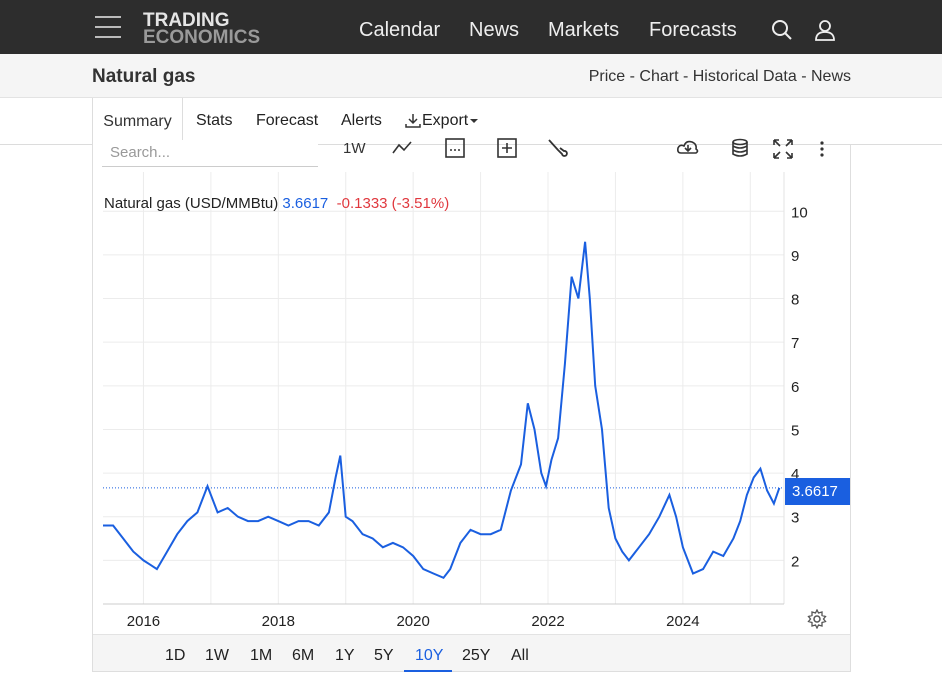 This screenshot has width=942, height=677. What do you see at coordinates (261, 655) in the screenshot?
I see `range-1m: 1M` at bounding box center [261, 655].